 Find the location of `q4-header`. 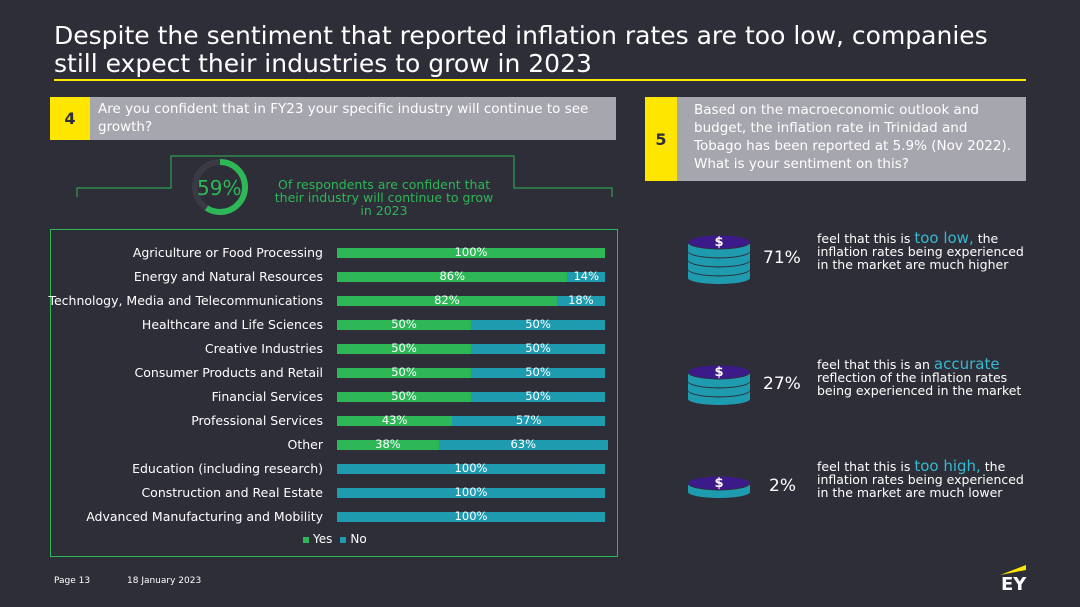

q4-header is located at coordinates (333, 118).